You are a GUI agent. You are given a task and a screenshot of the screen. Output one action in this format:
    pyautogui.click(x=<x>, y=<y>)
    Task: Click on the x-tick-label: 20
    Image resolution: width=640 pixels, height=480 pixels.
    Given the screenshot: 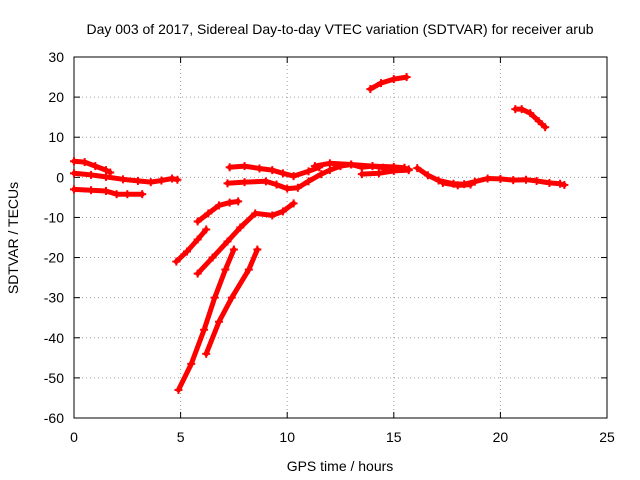 What is the action you would take?
    pyautogui.click(x=501, y=437)
    